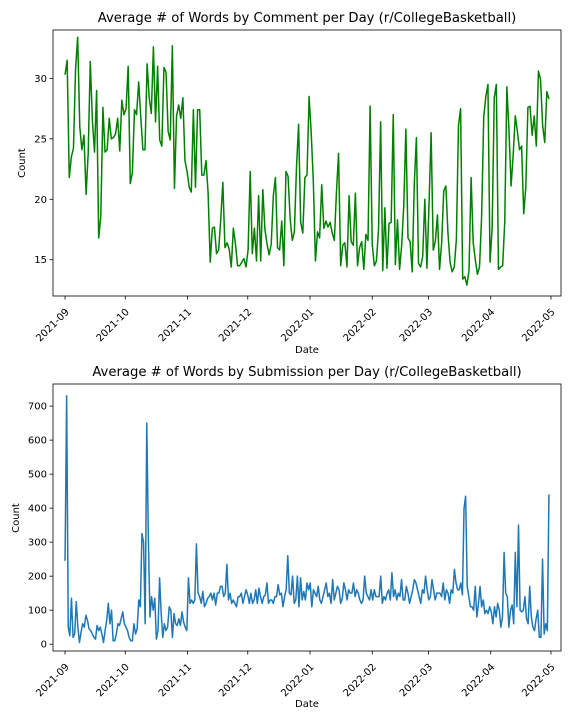 Image resolution: width=576 pixels, height=720 pixels. I want to click on y-tick-label: 200, so click(37, 577).